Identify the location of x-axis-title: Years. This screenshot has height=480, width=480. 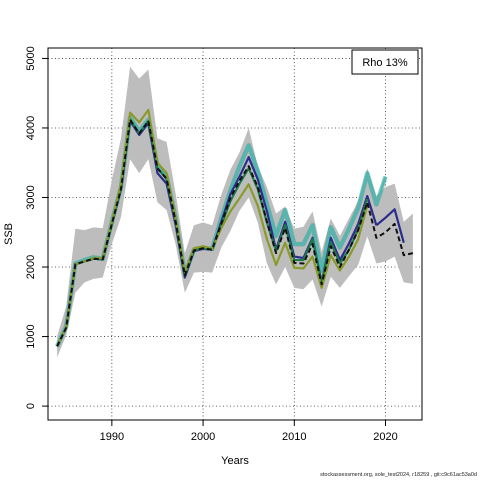
(235, 461).